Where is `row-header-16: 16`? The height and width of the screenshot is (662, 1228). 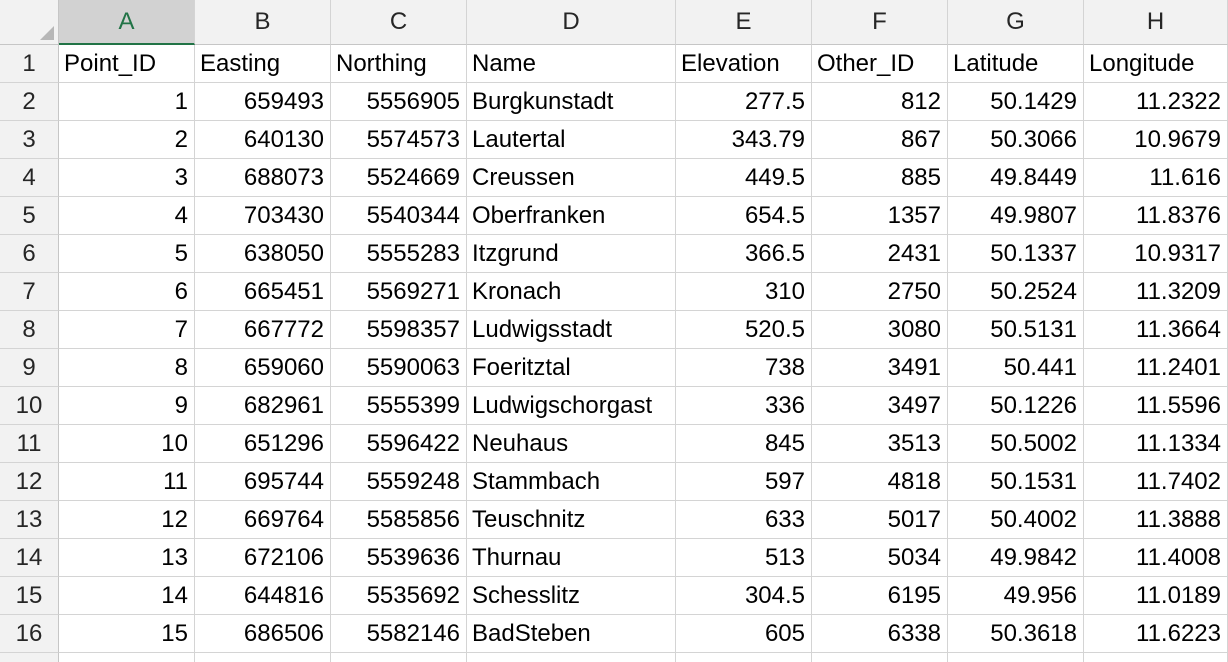 row-header-16: 16 is located at coordinates (29, 634).